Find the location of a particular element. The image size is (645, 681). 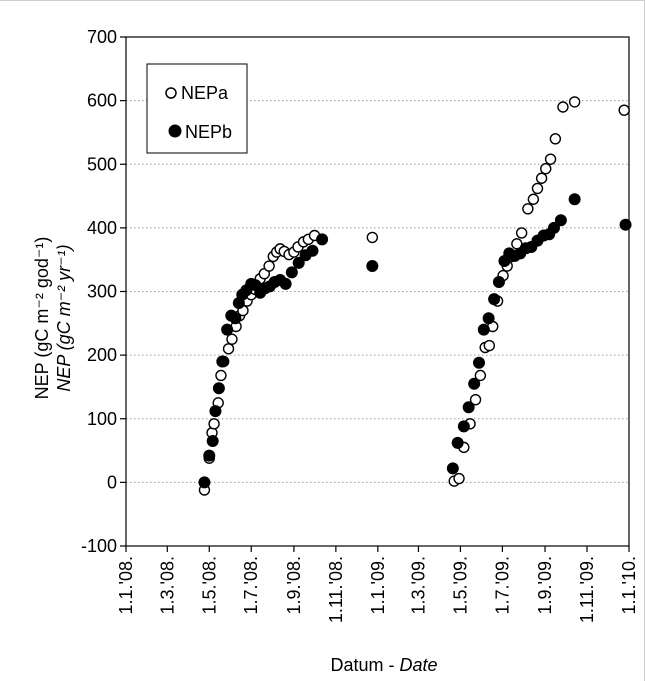

legend-marker-nepb is located at coordinates (175, 131).